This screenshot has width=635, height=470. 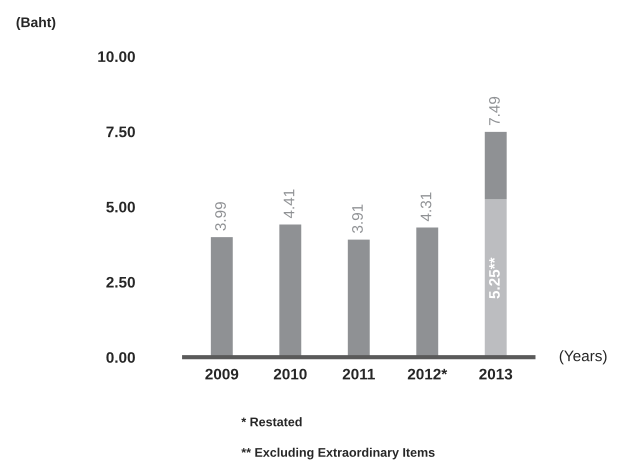 What do you see at coordinates (338, 454) in the screenshot?
I see `text: ** Excluding Extraordinary Items` at bounding box center [338, 454].